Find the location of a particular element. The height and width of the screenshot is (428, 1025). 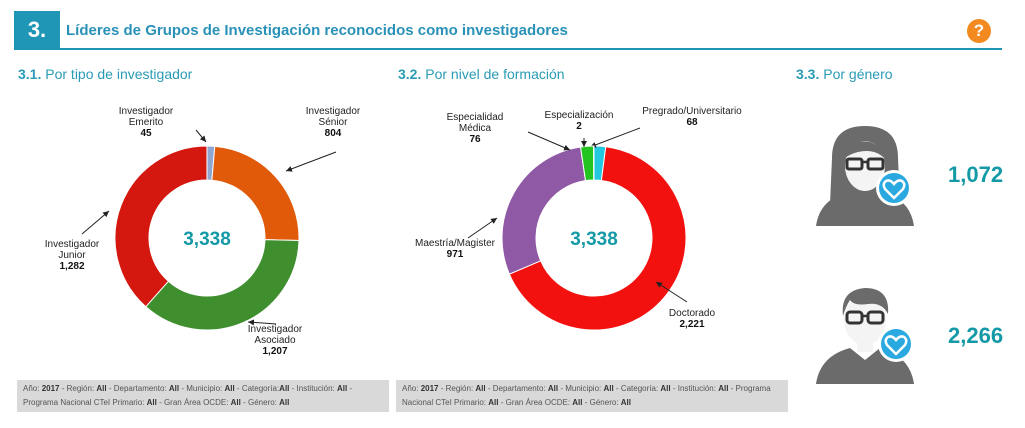

header-divider is located at coordinates (508, 49).